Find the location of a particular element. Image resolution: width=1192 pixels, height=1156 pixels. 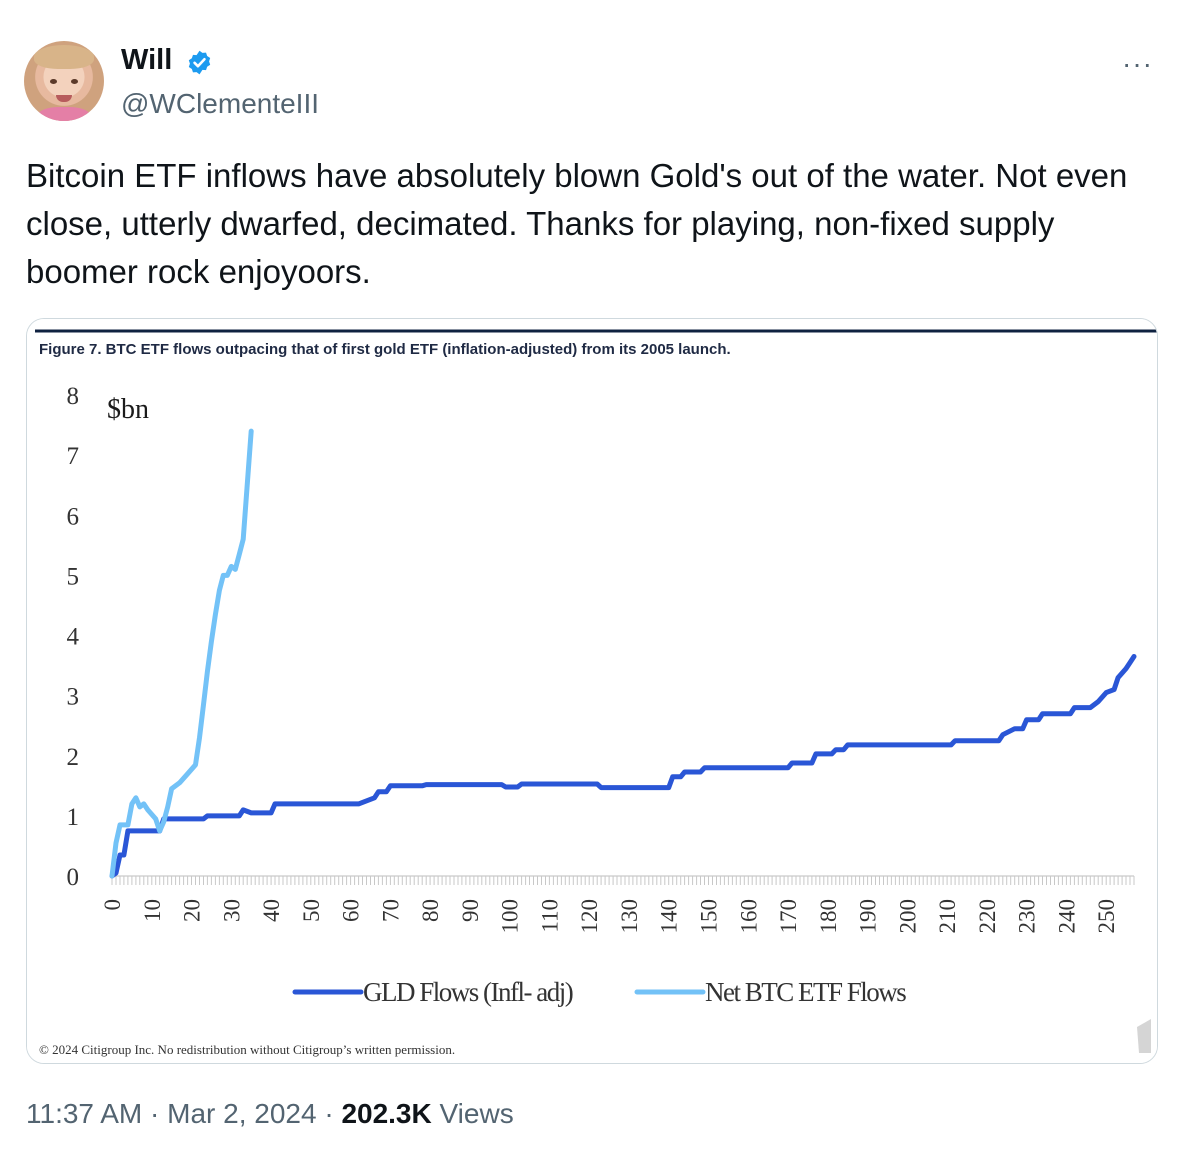

views-label: Views is located at coordinates (476, 1113).